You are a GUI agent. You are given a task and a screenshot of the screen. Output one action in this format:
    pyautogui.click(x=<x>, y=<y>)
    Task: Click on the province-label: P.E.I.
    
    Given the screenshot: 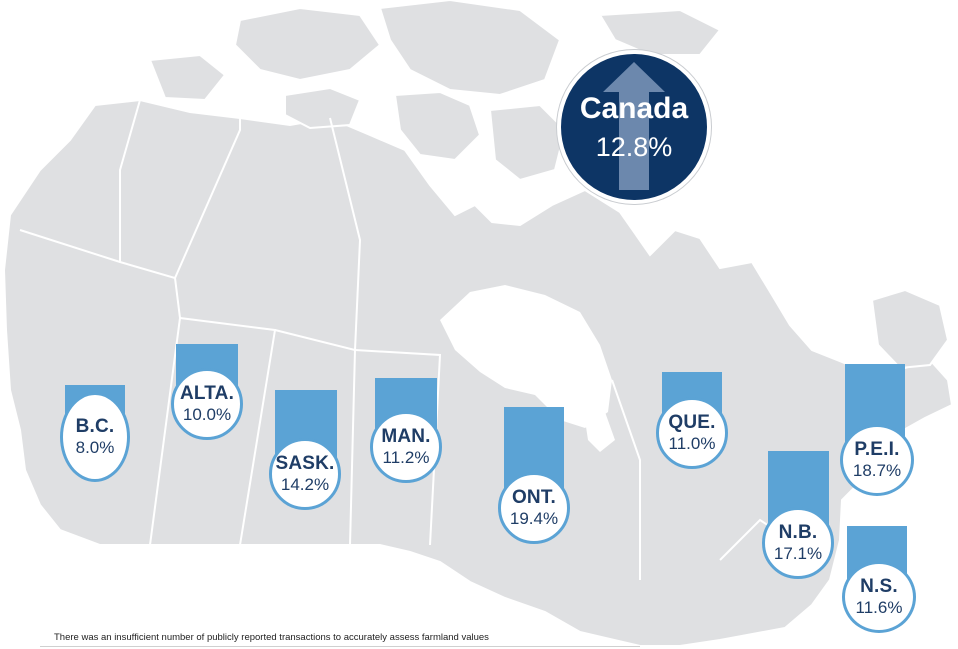 What is the action you would take?
    pyautogui.click(x=877, y=450)
    